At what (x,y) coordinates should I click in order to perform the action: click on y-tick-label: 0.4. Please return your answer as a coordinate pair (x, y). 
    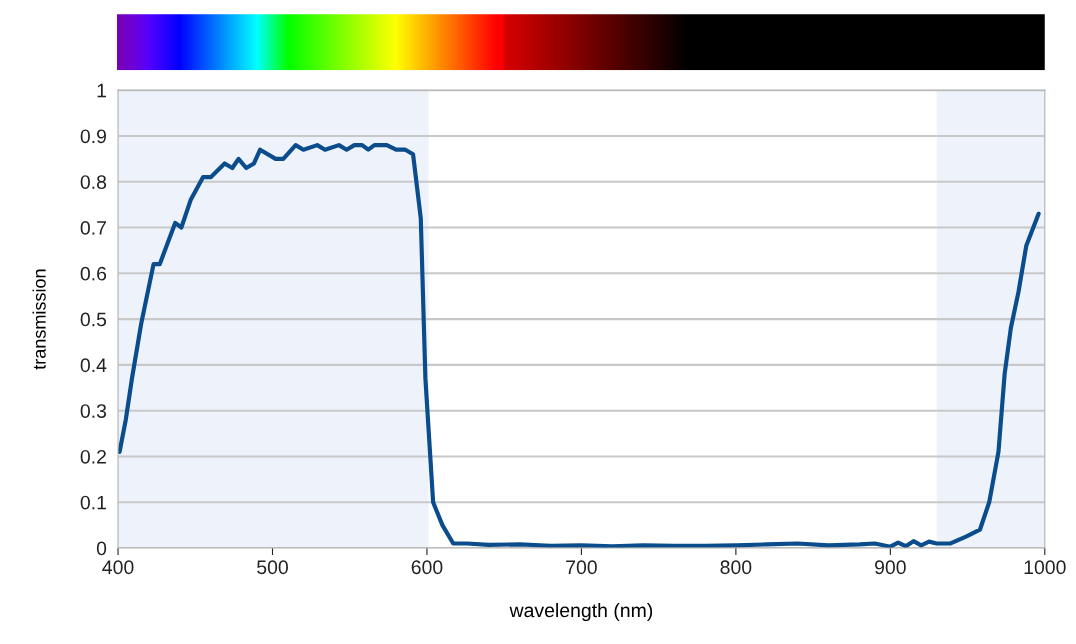
    Looking at the image, I should click on (93, 365).